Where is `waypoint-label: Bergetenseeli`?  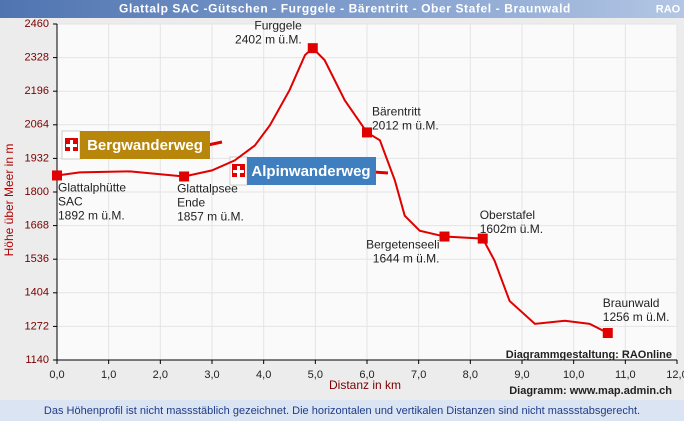 waypoint-label: Bergetenseeli is located at coordinates (402, 245).